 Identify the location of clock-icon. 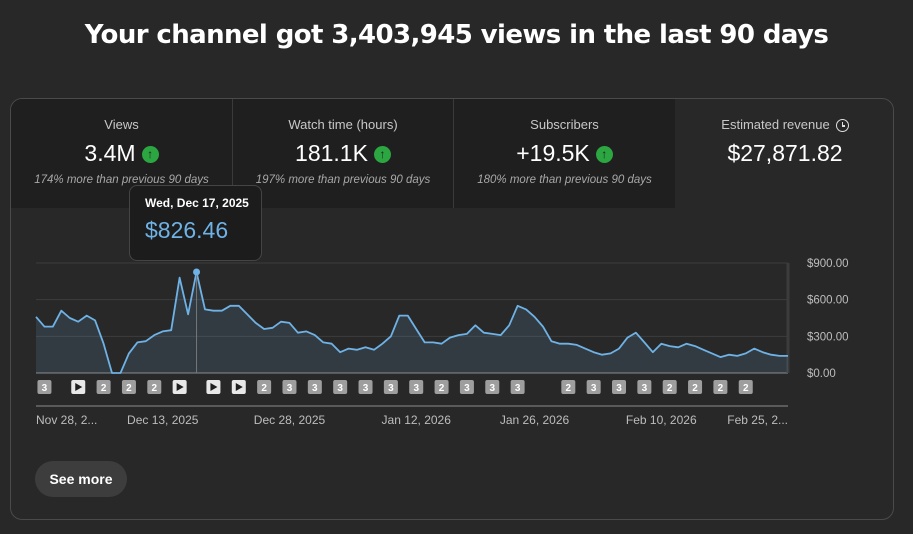
(842, 125).